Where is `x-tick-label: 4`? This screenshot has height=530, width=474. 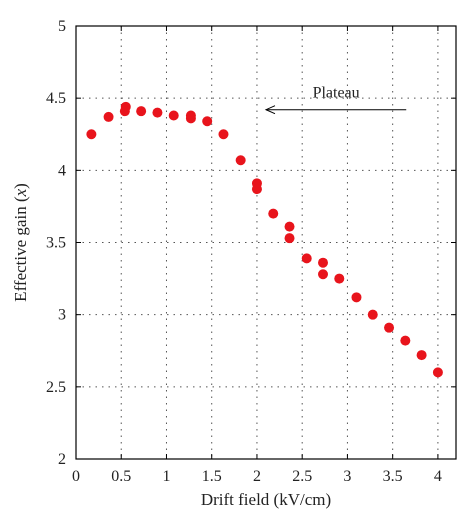 x-tick-label: 4 is located at coordinates (438, 476).